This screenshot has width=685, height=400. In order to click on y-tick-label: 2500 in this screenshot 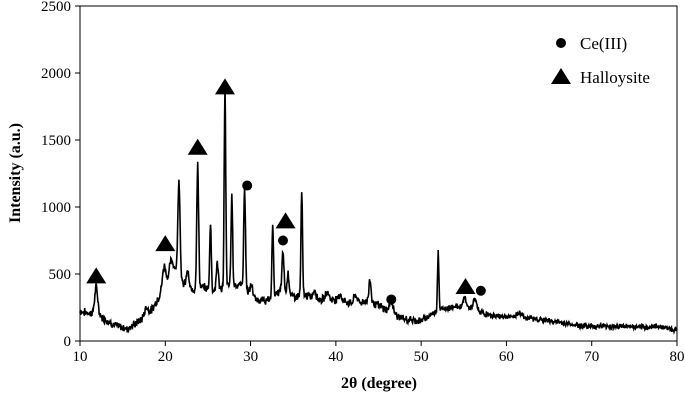, I will do `click(56, 7)`.